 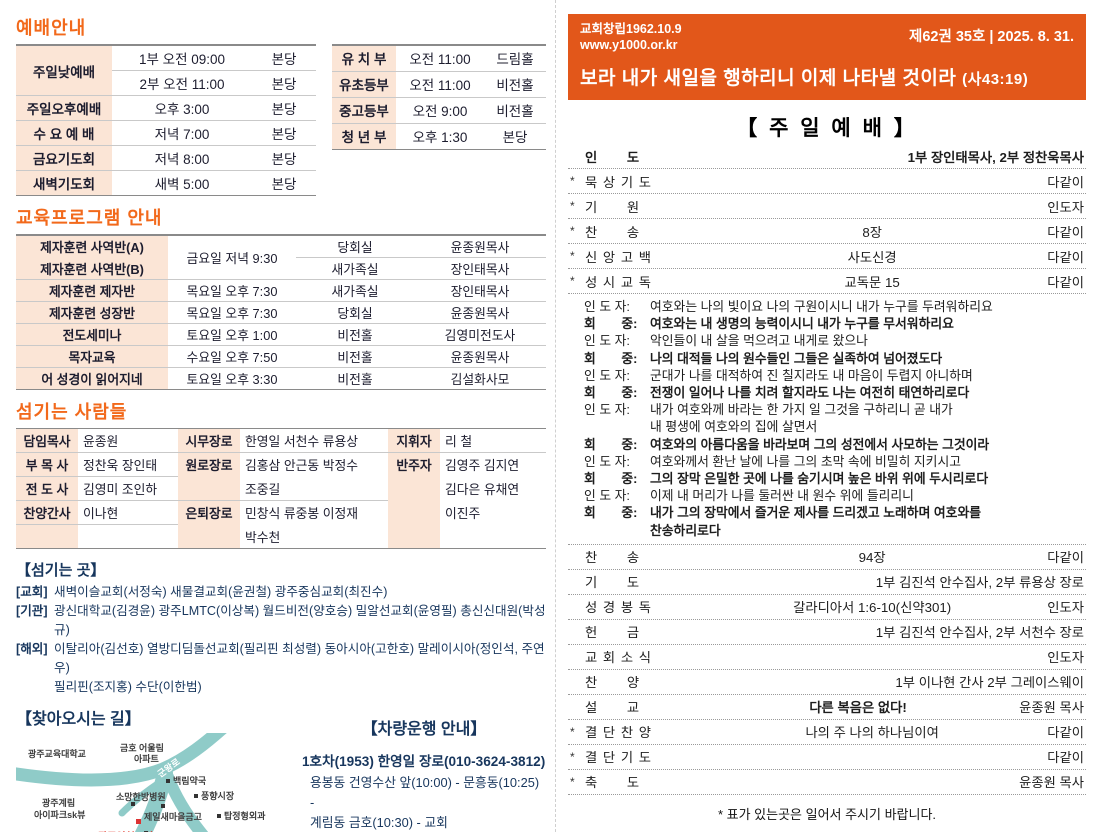 What do you see at coordinates (613, 783) in the screenshot?
I see `order-label: 축 도` at bounding box center [613, 783].